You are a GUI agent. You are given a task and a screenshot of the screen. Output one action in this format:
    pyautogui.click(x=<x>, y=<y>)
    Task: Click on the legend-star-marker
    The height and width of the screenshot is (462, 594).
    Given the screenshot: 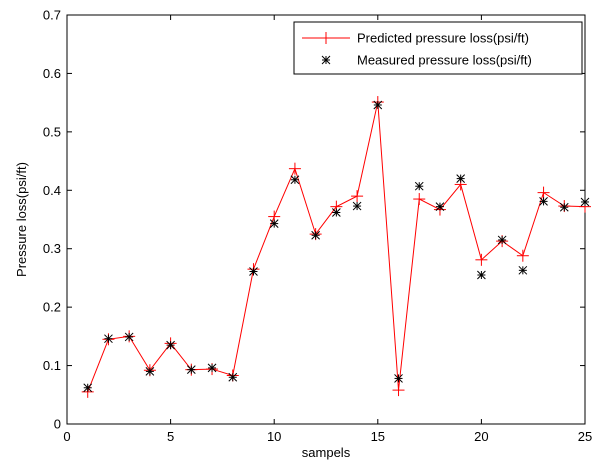 What is the action you would take?
    pyautogui.click(x=326, y=60)
    